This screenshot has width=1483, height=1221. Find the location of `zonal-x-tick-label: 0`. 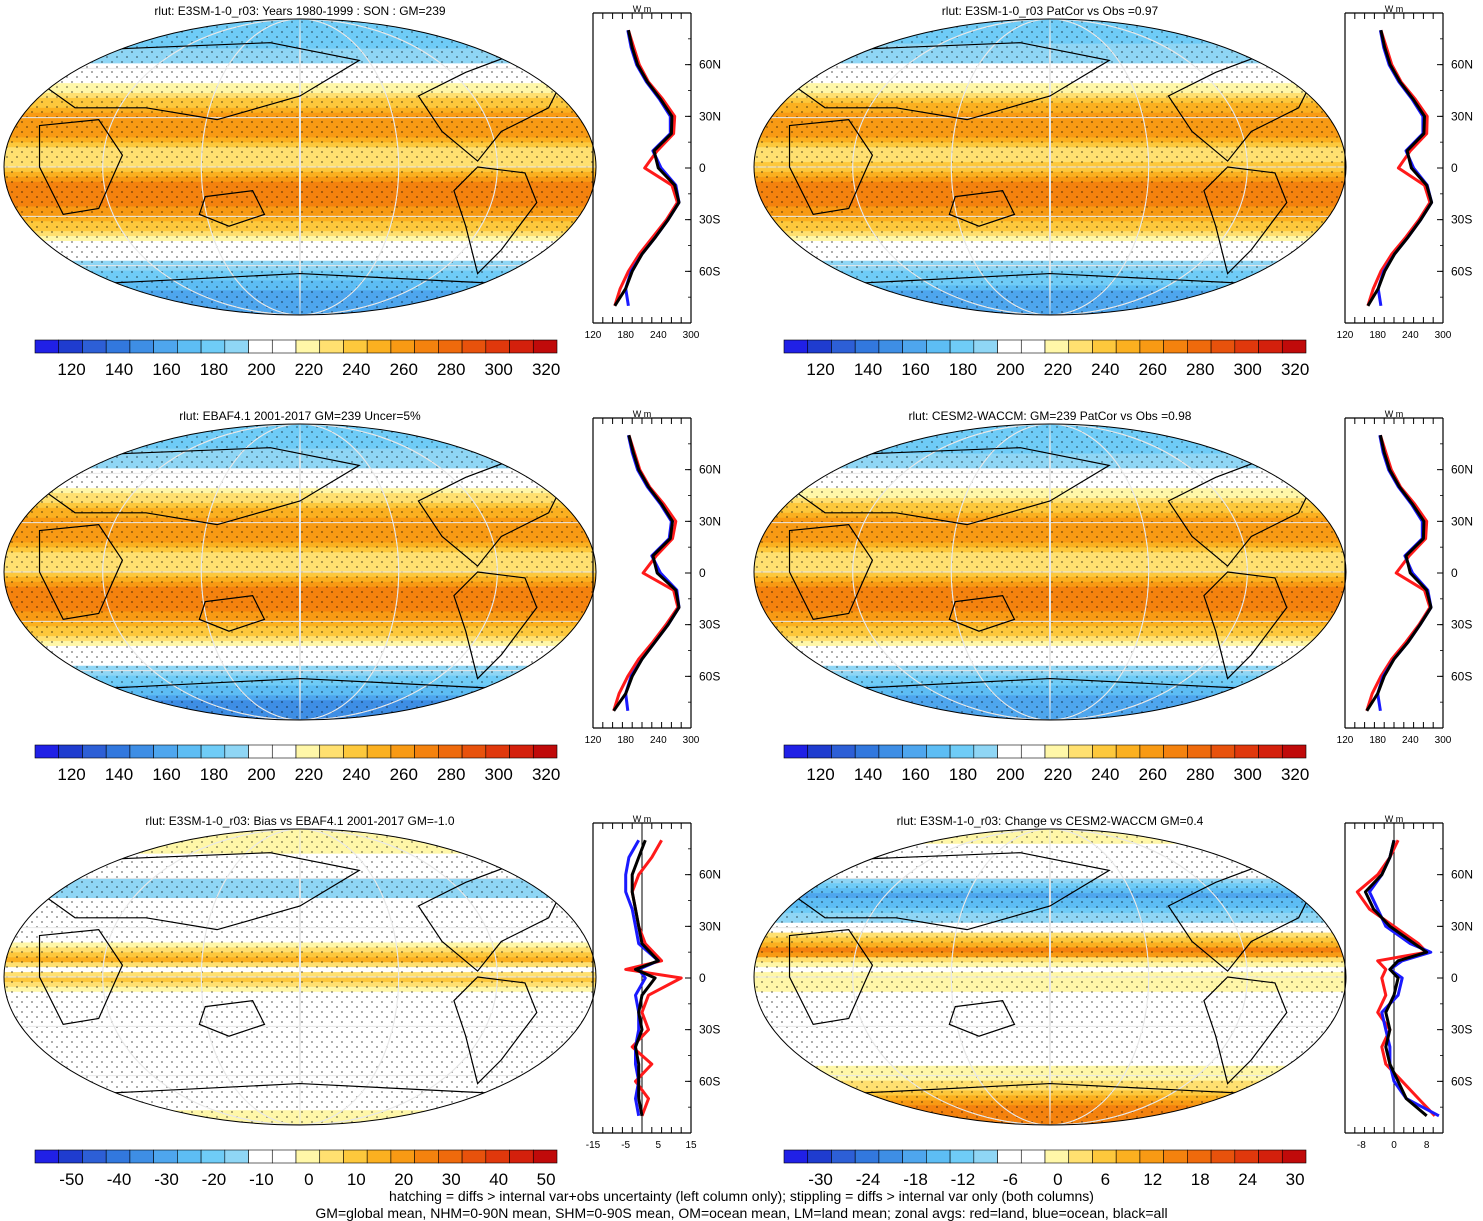

zonal-x-tick-label: 0 is located at coordinates (1394, 1145).